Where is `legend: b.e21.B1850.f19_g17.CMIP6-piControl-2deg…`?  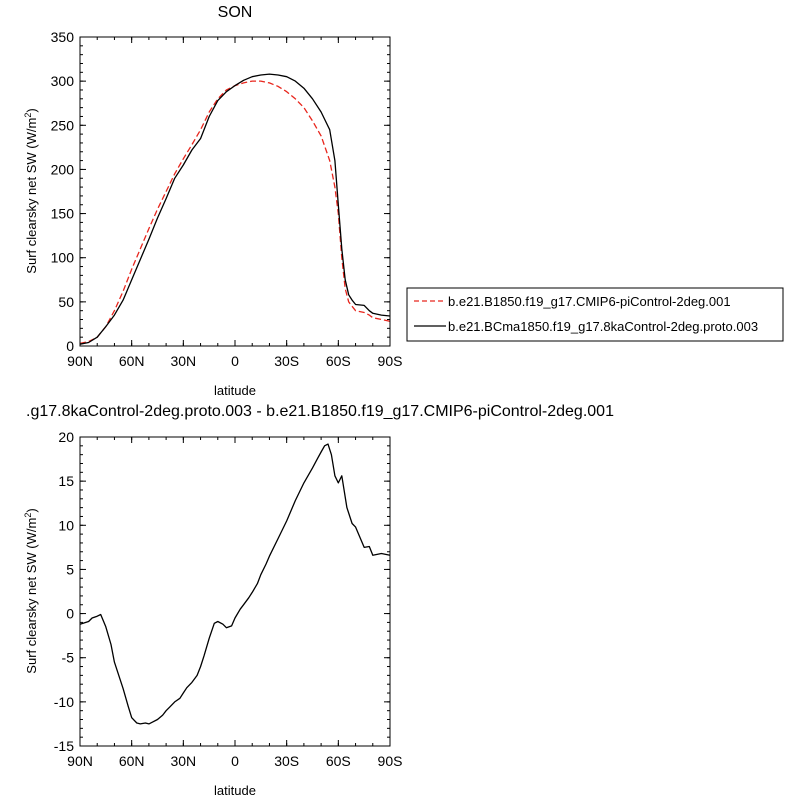 legend: b.e21.B1850.f19_g17.CMIP6-piControl-2deg… is located at coordinates (595, 314).